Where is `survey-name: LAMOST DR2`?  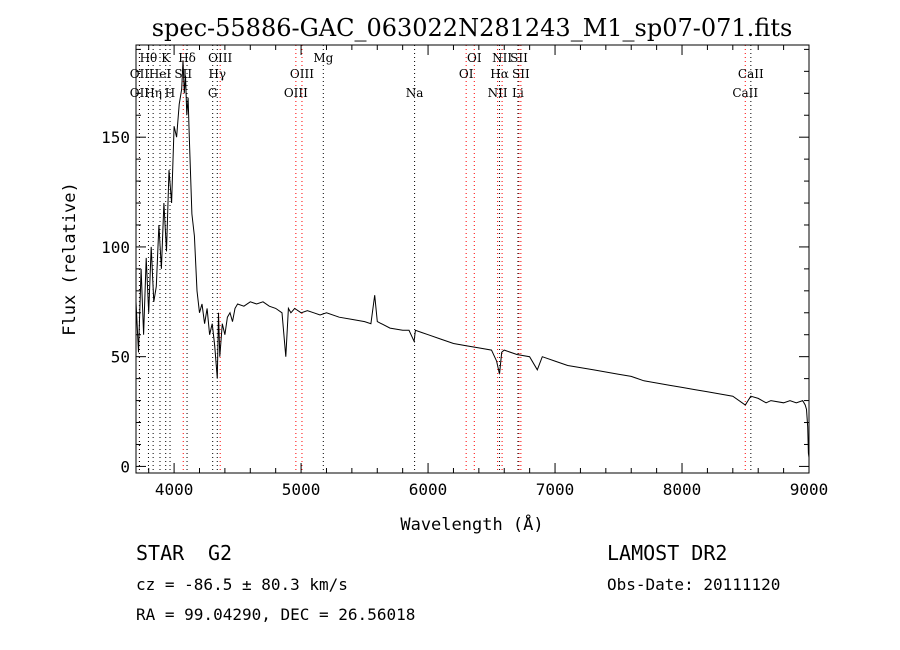
survey-name: LAMOST DR2 is located at coordinates (667, 553).